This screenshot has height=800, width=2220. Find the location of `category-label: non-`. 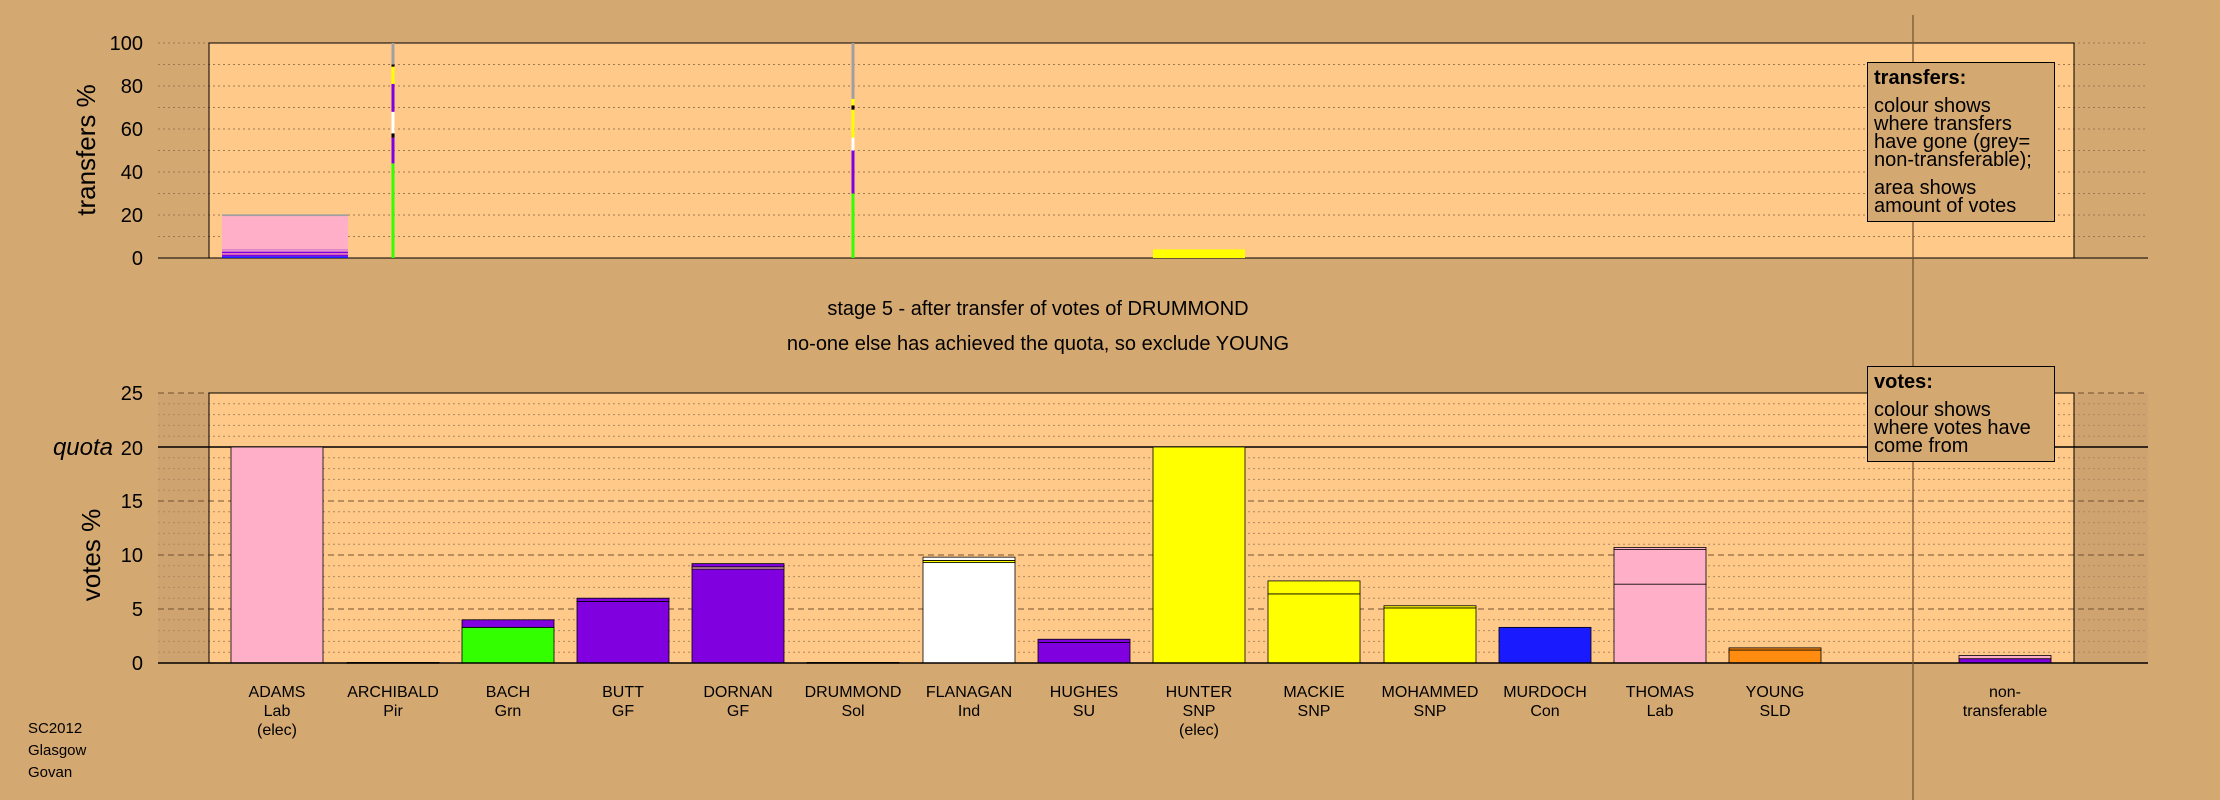

category-label: non- is located at coordinates (2005, 692).